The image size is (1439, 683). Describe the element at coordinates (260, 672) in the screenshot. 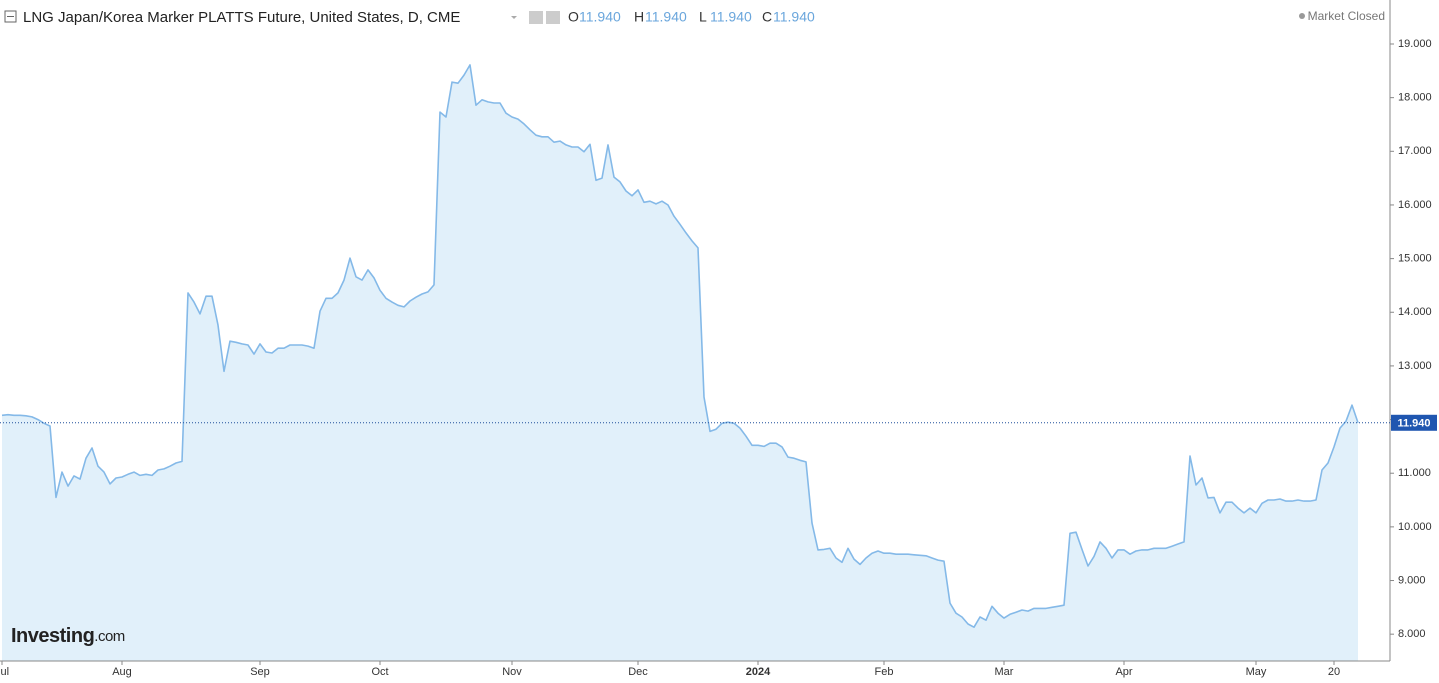

I see `x-tick-label: Sep` at that location.